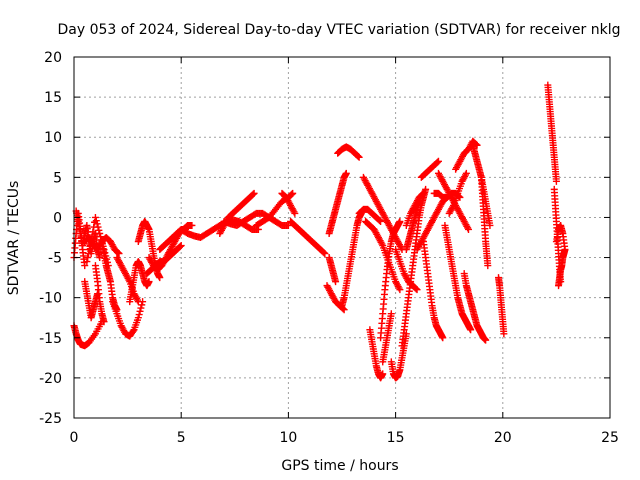 The image size is (640, 480). Describe the element at coordinates (139, 282) in the screenshot. I see `series-track11` at that location.